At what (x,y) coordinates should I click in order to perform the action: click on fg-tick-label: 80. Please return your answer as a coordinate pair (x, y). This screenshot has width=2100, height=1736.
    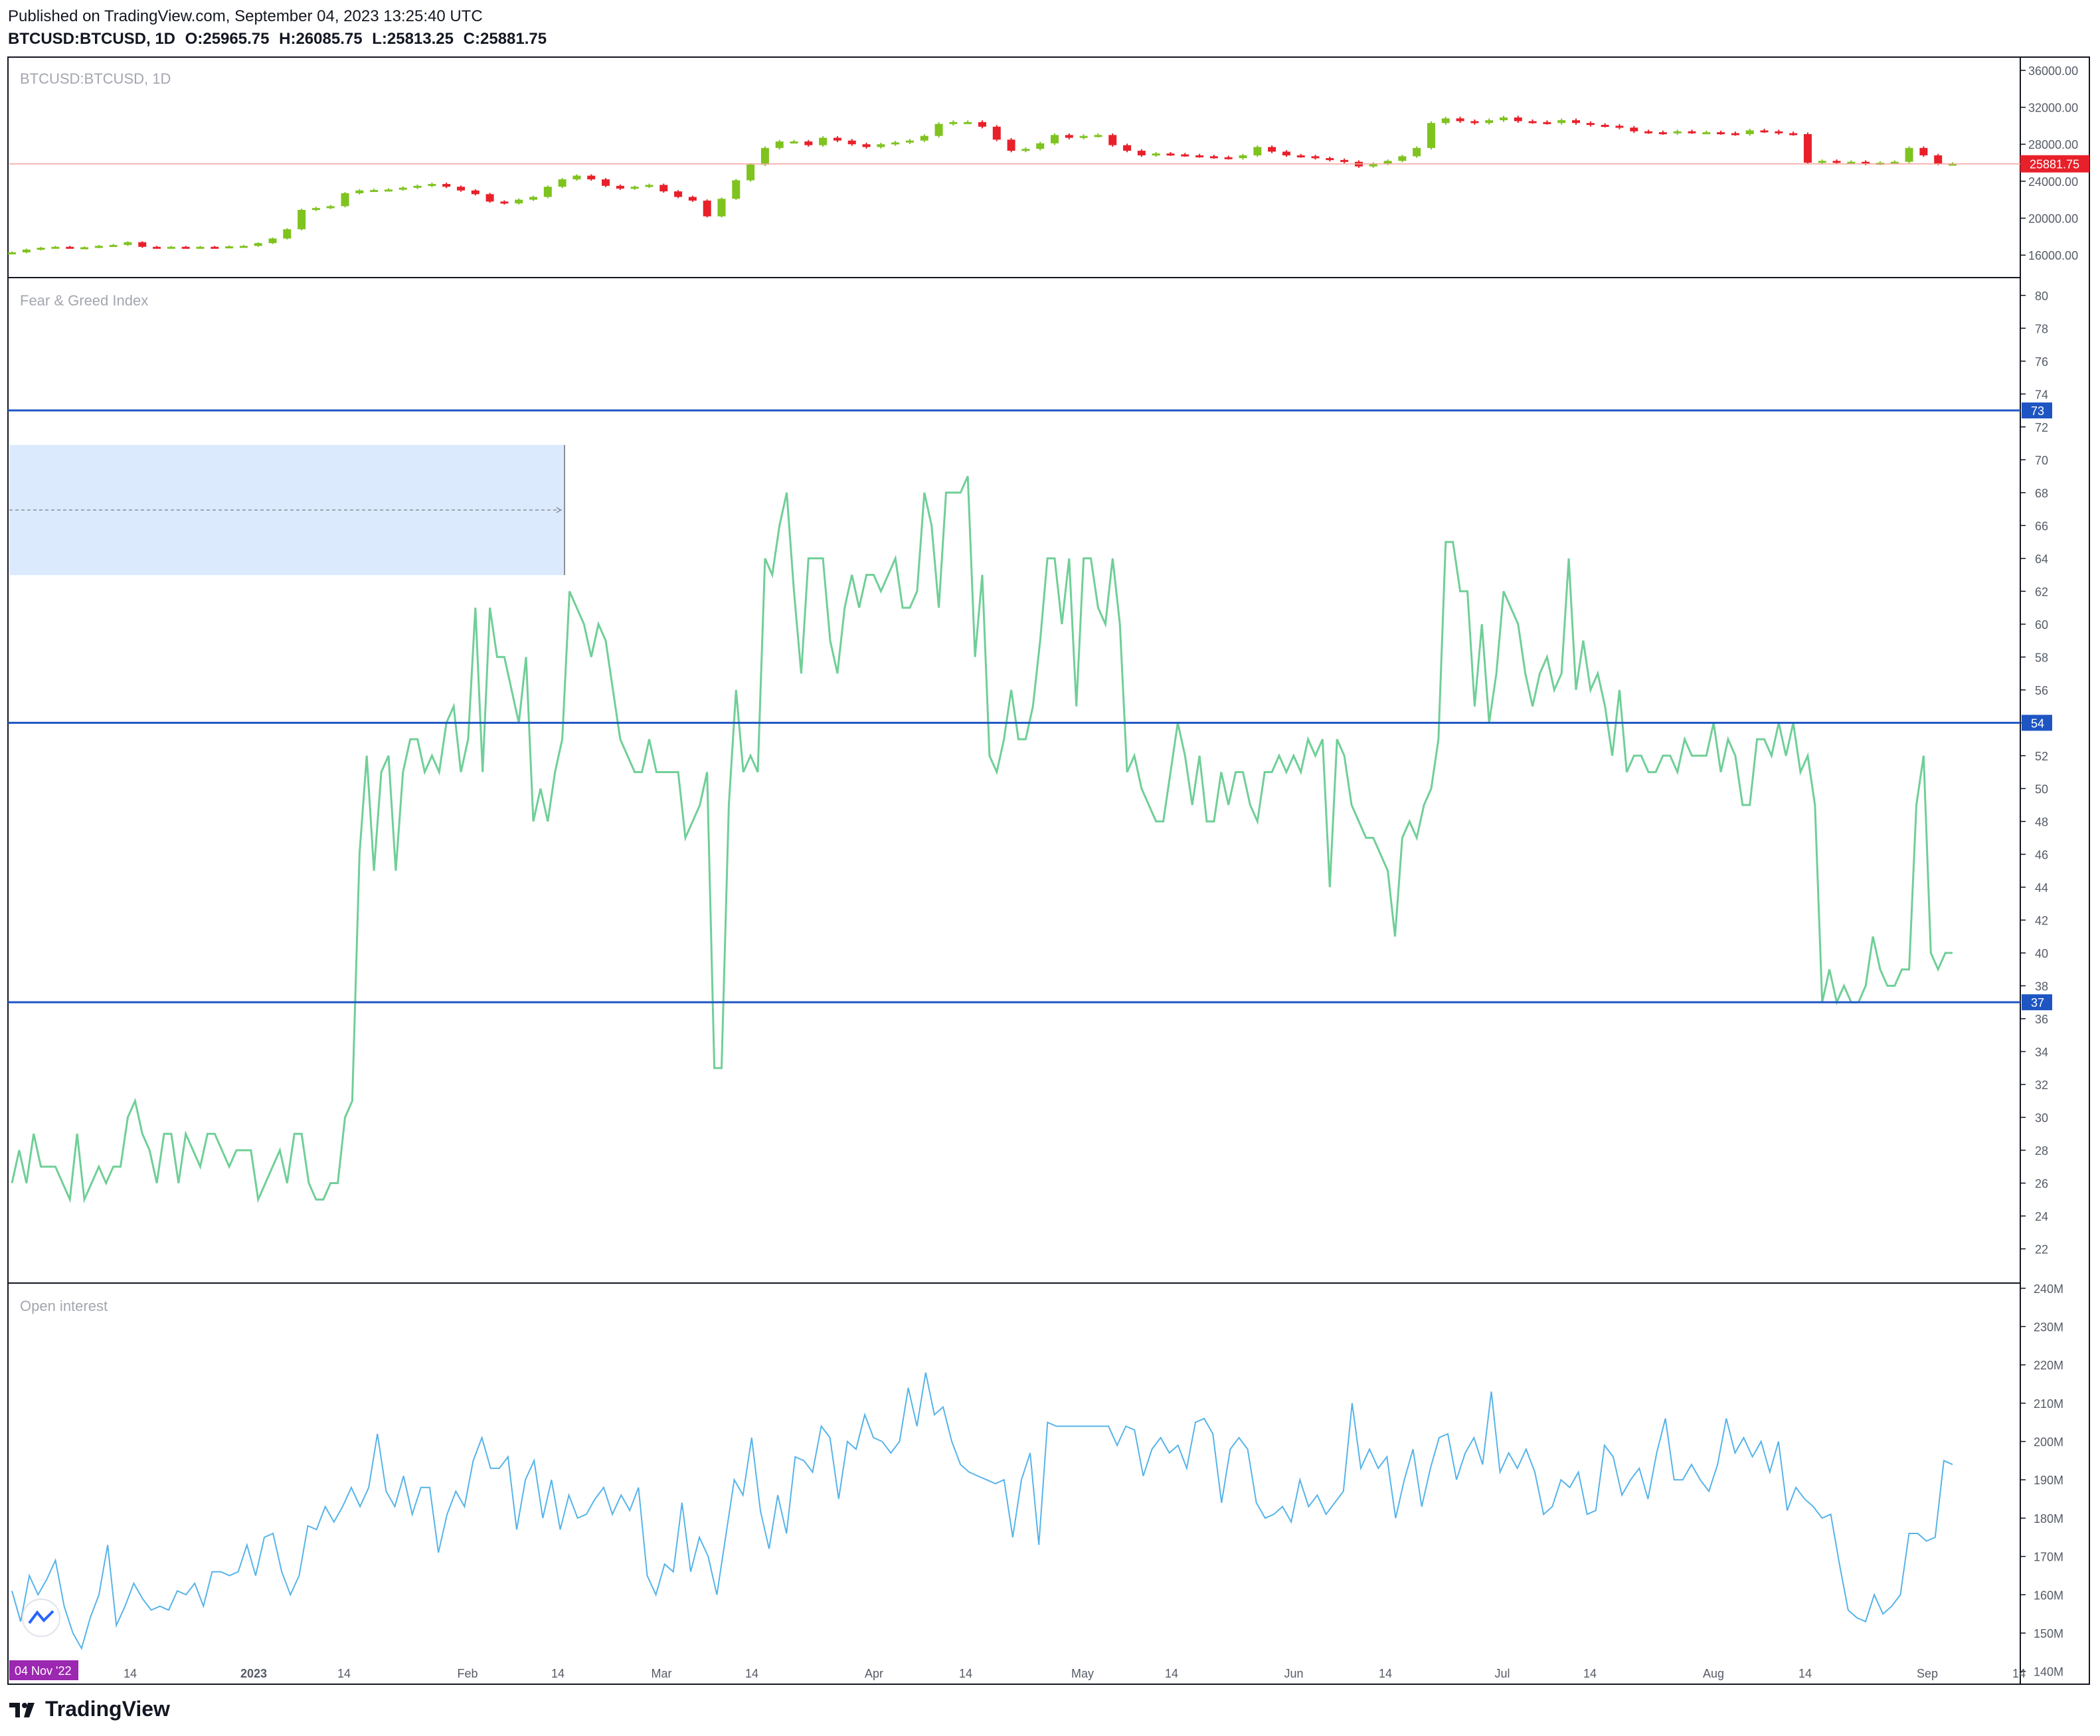
    Looking at the image, I should click on (2042, 296).